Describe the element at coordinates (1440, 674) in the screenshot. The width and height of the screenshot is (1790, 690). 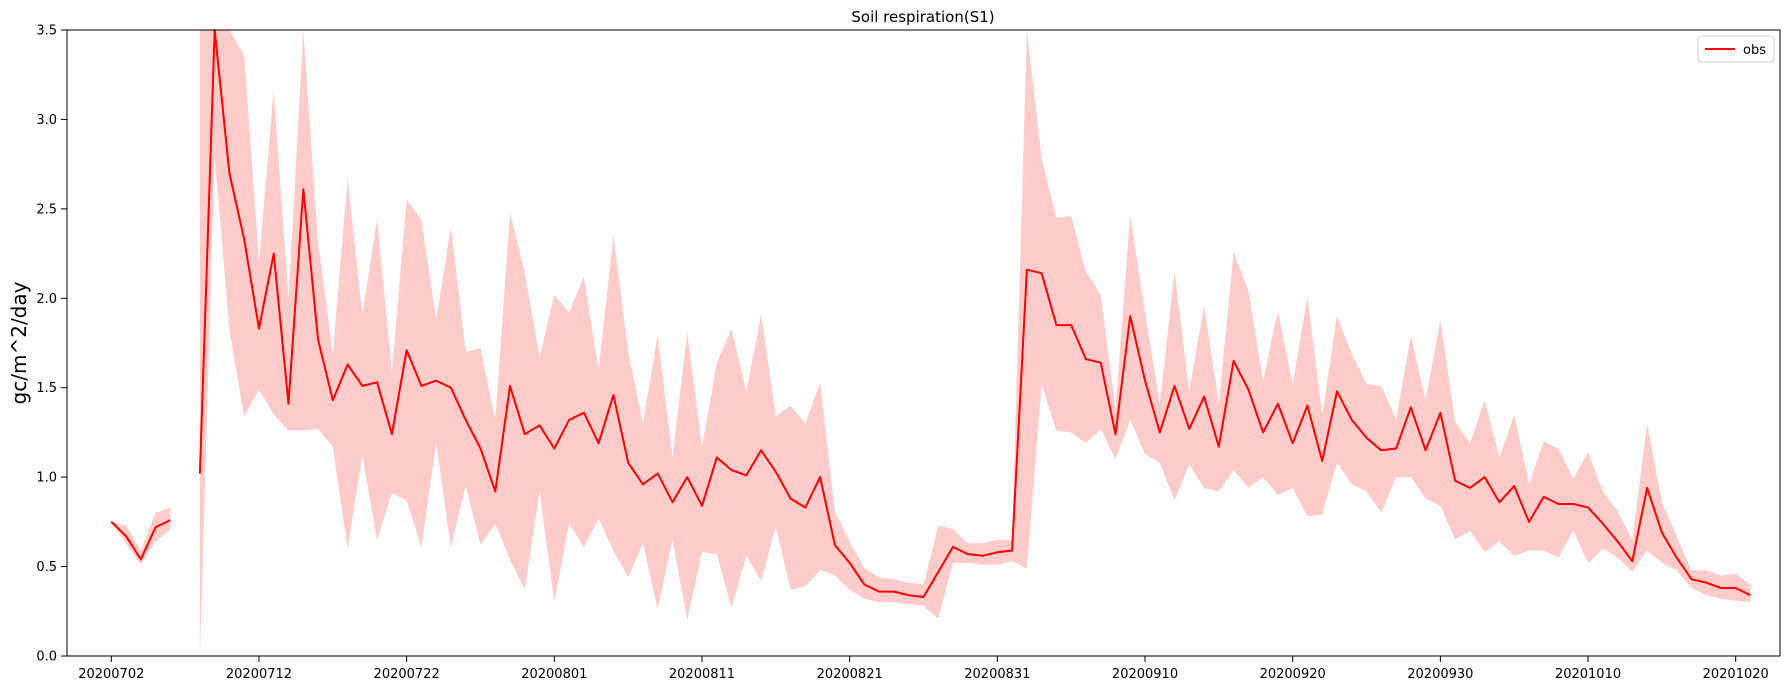
I see `x-tick-label: 20200930` at that location.